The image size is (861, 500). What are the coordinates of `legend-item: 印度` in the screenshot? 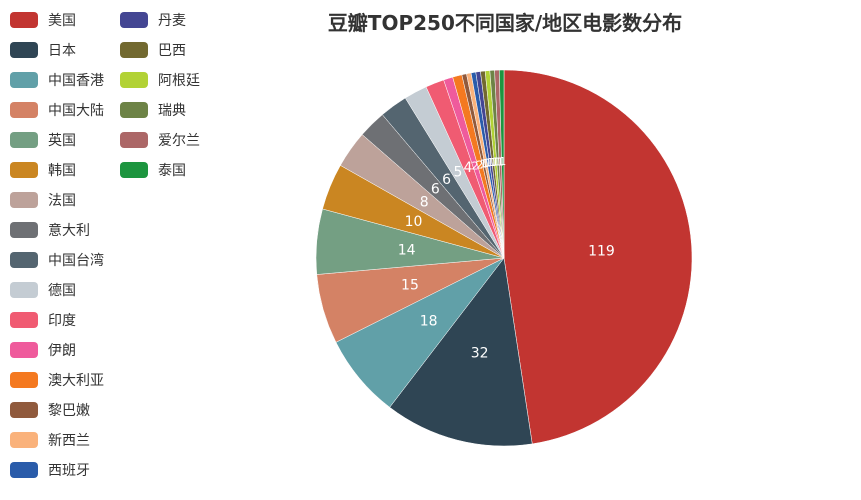 It's located at (43, 320).